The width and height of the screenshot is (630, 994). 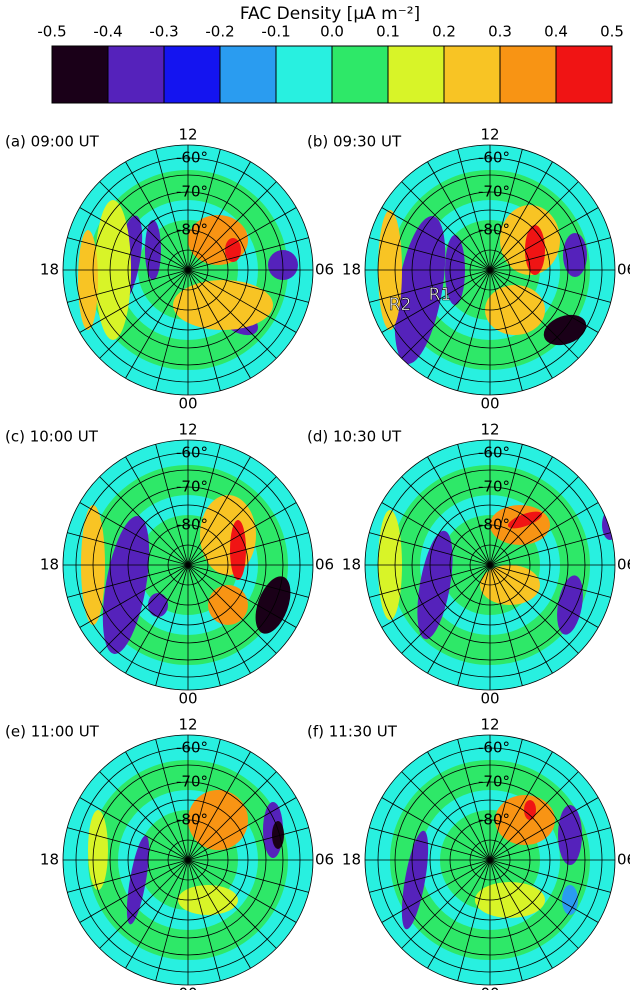 I want to click on panel-label: (f) 11:30 UT, so click(x=352, y=732).